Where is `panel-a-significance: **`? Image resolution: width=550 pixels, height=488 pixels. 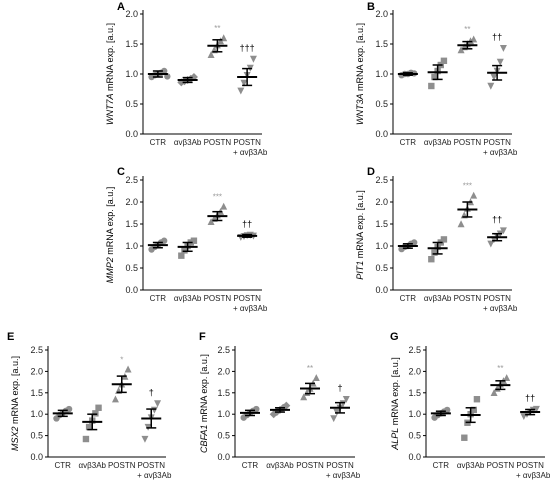
panel-a-significance: ** is located at coordinates (217, 28).